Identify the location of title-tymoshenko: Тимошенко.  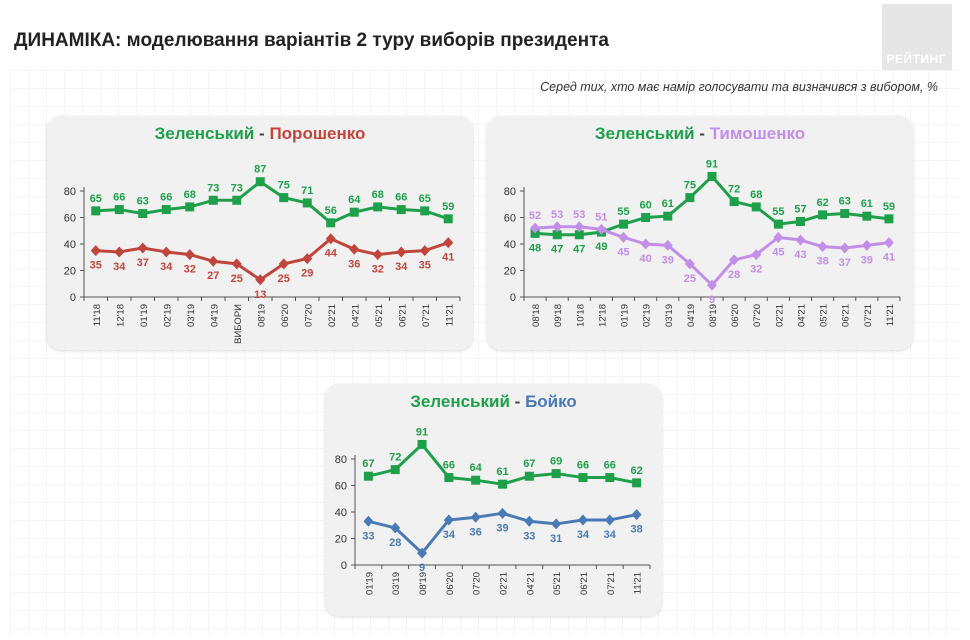
(757, 133).